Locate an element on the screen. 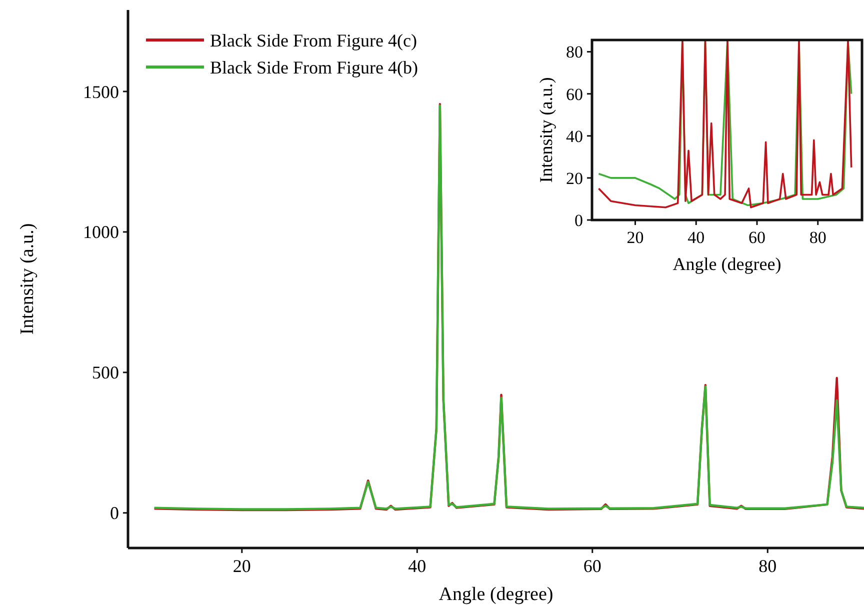 This screenshot has height=605, width=864. legend-label: Black Side From Figure 4(b) is located at coordinates (314, 67).